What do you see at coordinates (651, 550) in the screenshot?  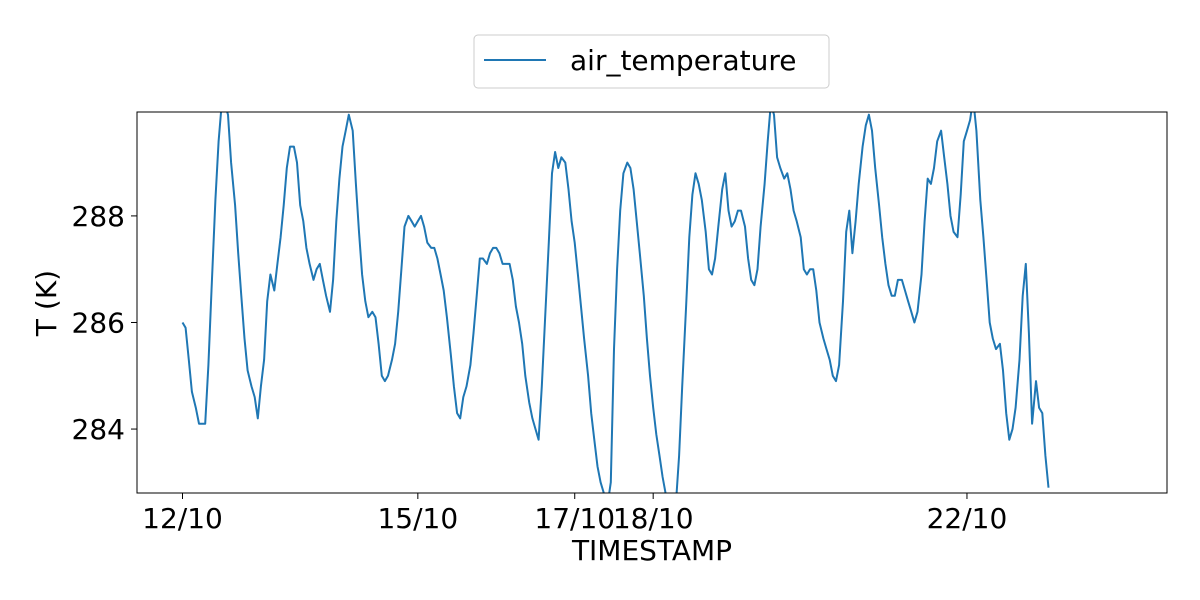 I see `x-axis-label: TIMESTAMP` at bounding box center [651, 550].